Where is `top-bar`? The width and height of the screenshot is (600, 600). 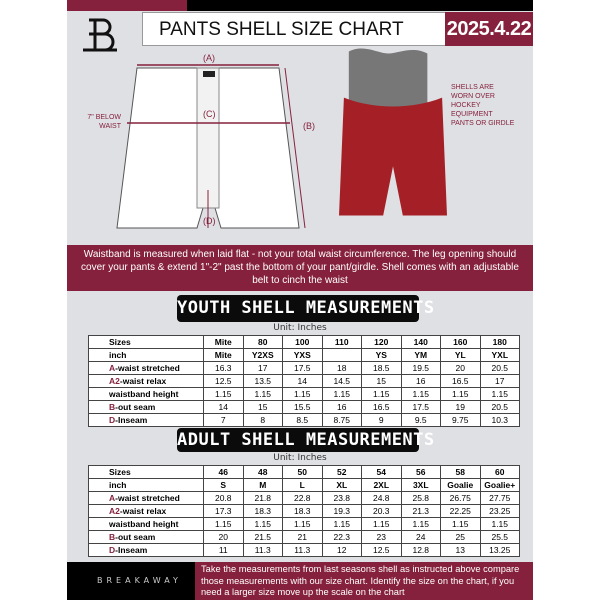 top-bar is located at coordinates (300, 5).